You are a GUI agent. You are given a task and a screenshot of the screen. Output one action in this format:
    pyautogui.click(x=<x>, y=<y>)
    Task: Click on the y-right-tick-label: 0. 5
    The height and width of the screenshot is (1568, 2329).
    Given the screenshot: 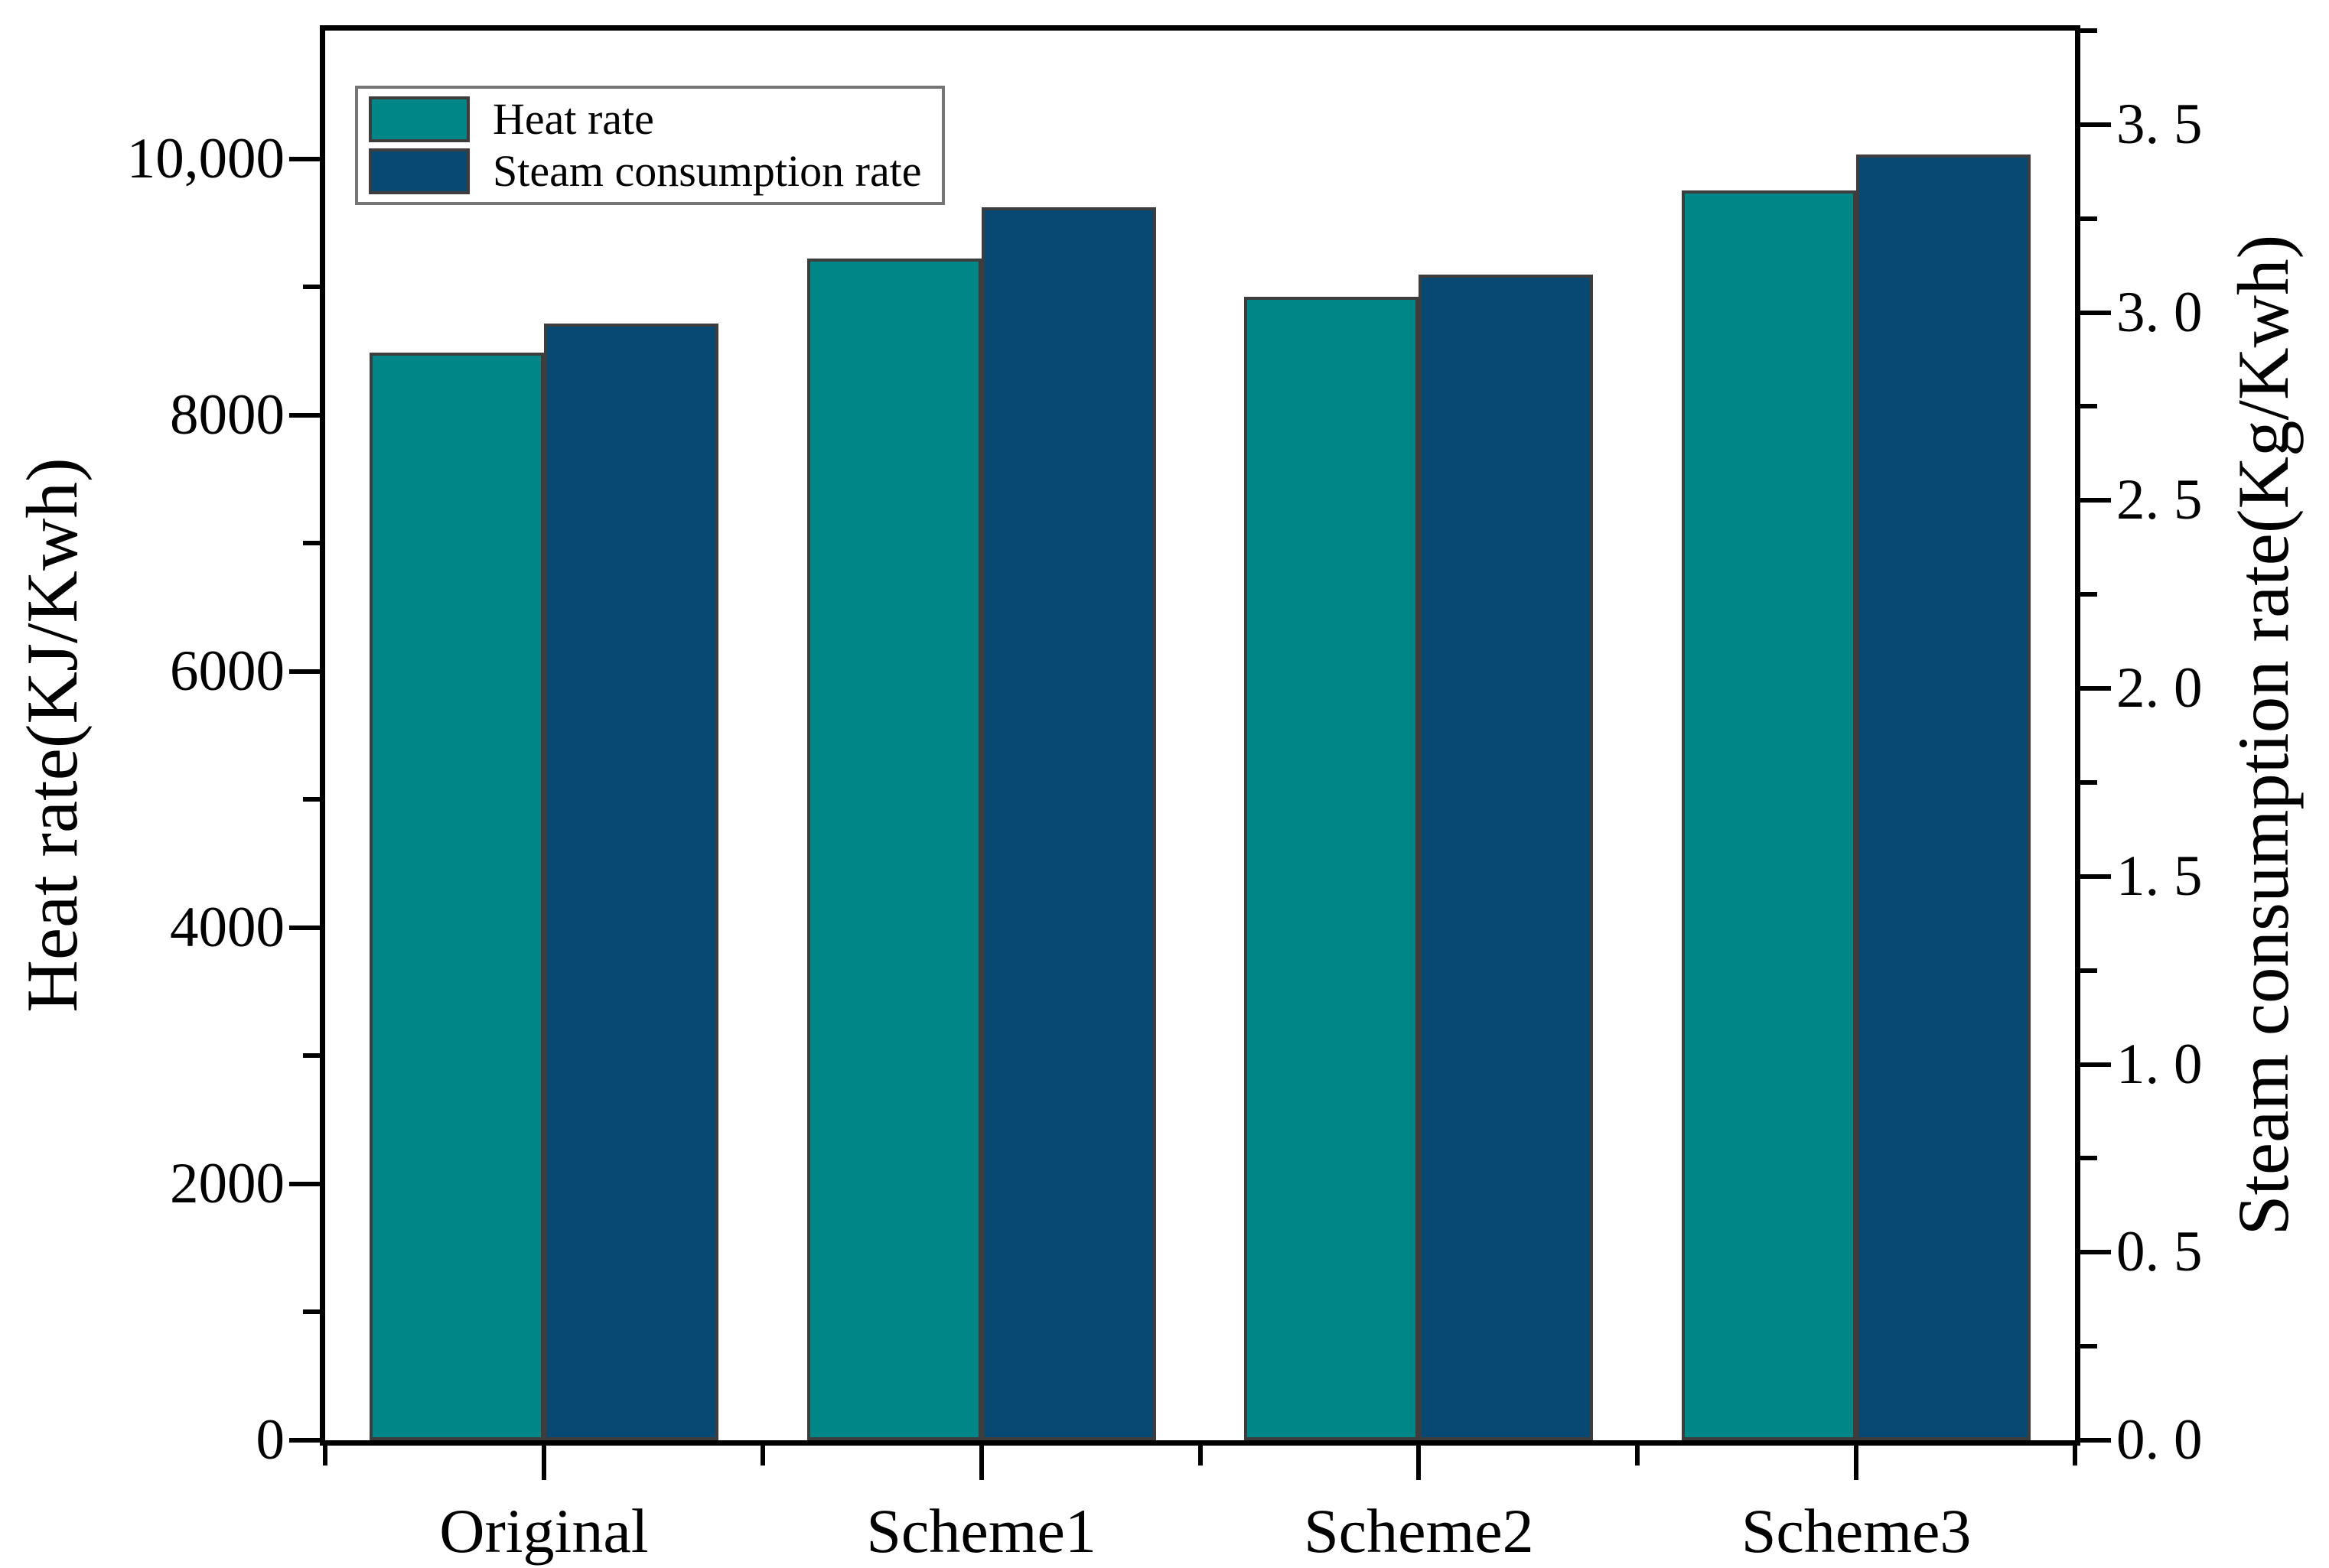 What is the action you would take?
    pyautogui.click(x=2159, y=1252)
    